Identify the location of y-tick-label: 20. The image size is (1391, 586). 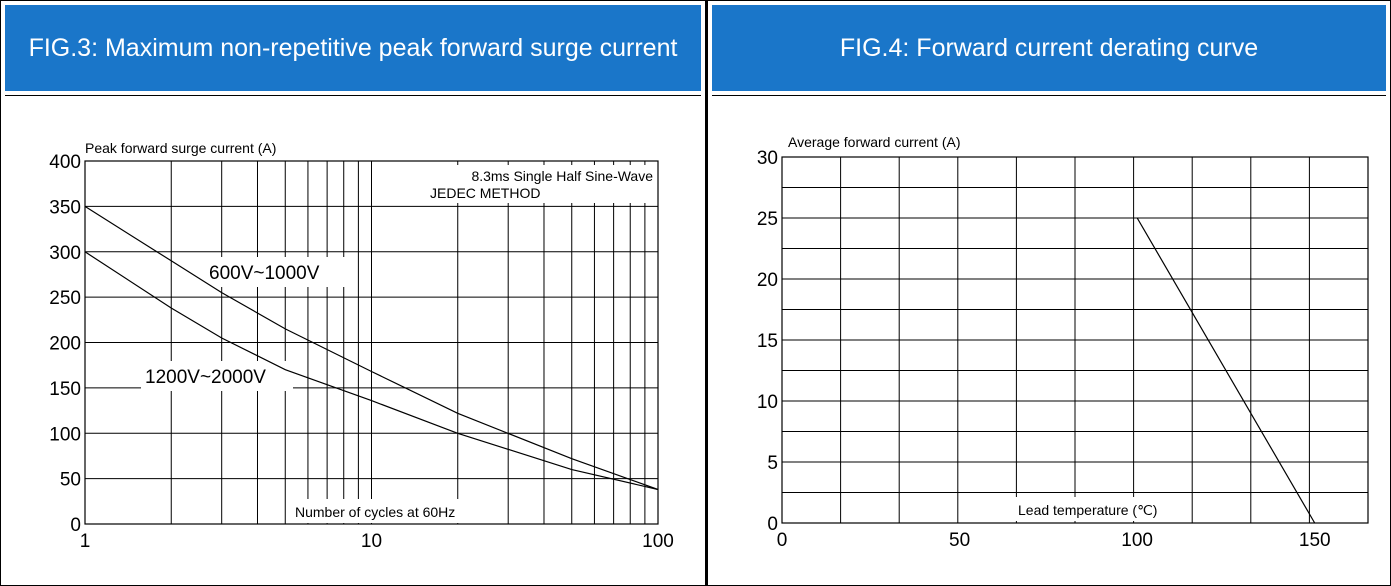
(767, 280).